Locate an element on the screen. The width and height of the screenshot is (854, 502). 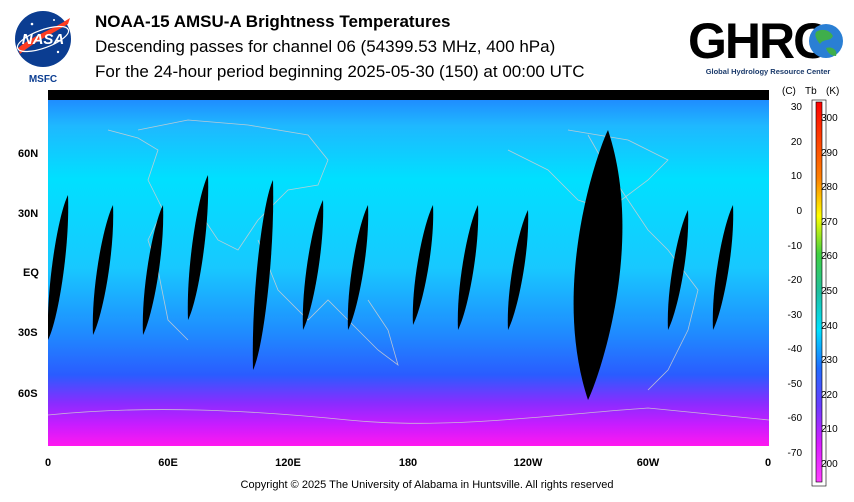
colorbar-kelvin-tick: 220 is located at coordinates (829, 395).